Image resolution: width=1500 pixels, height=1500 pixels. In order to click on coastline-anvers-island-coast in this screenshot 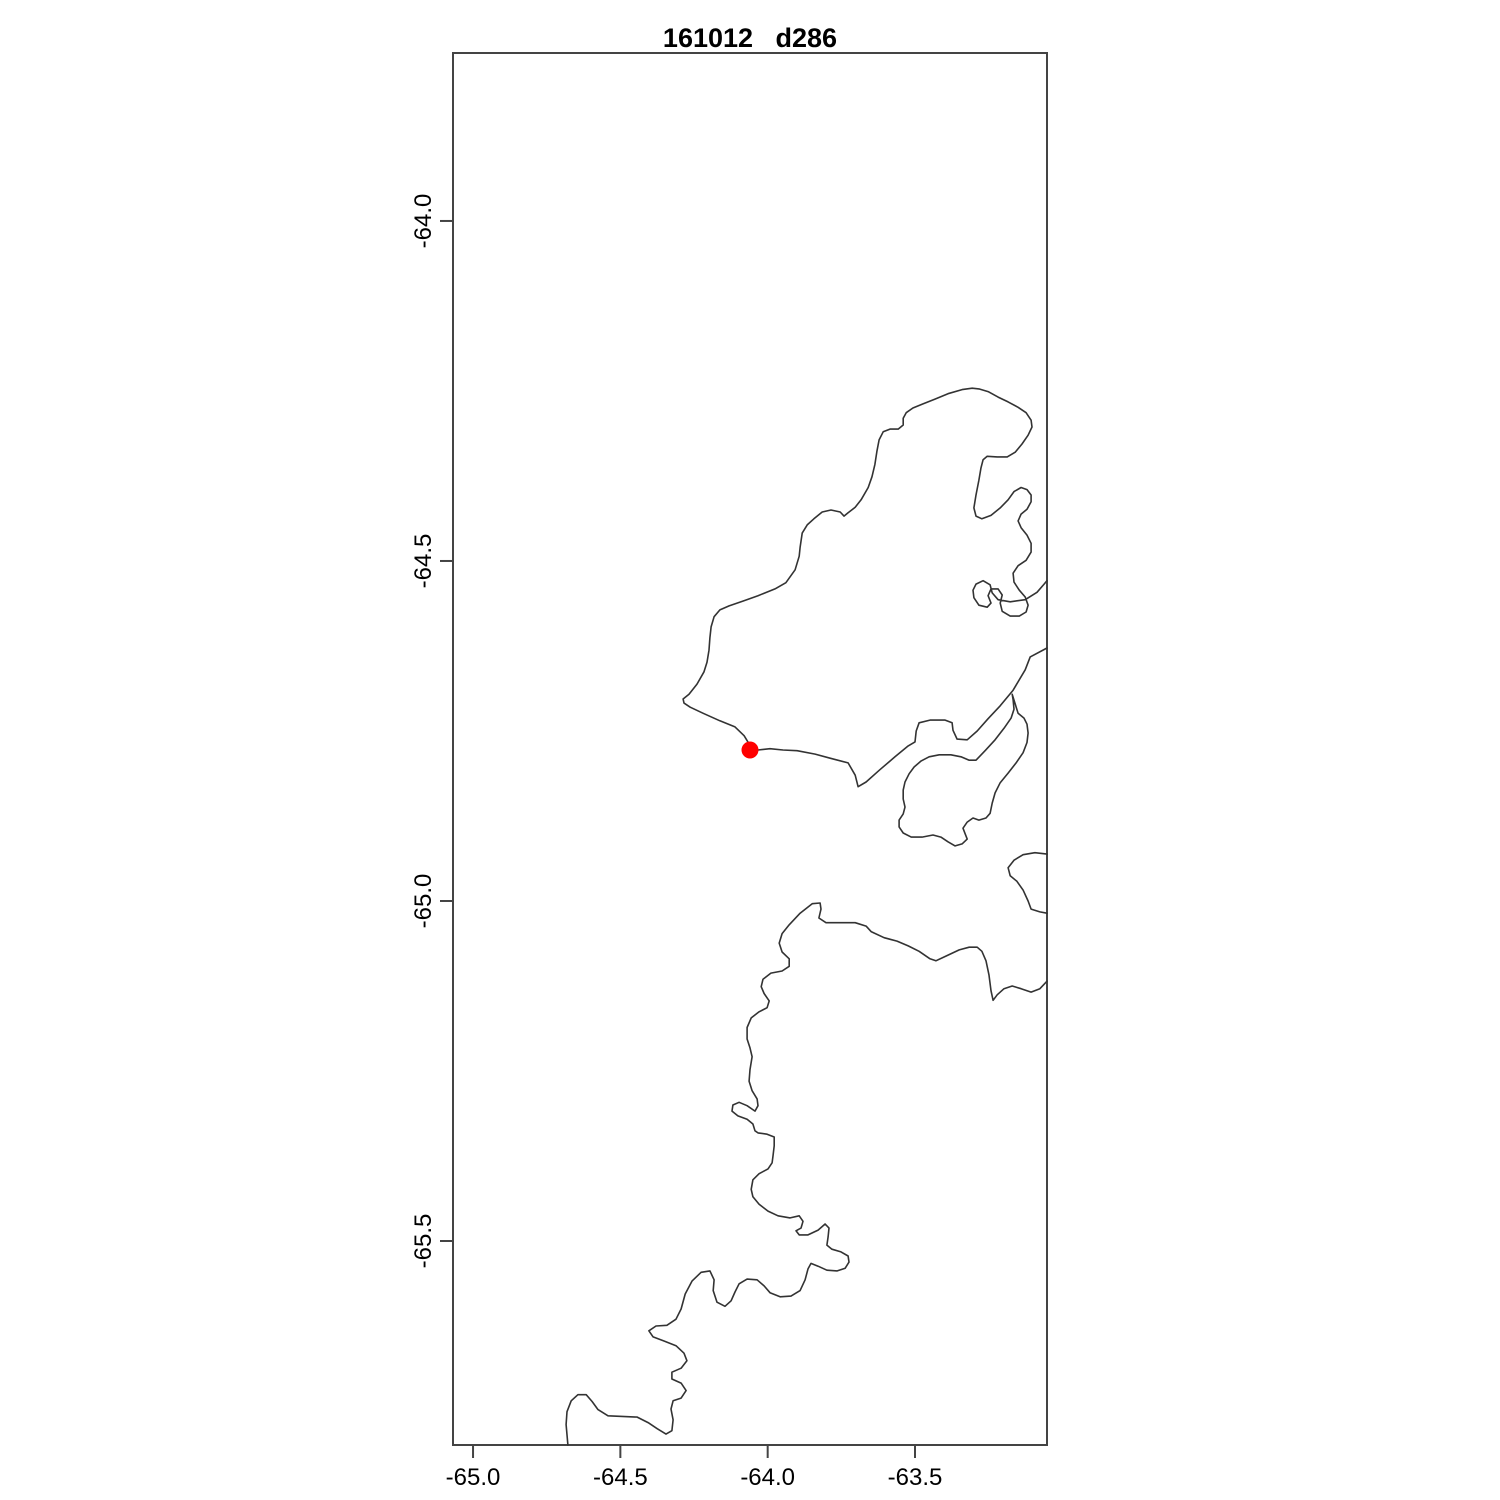, I will do `click(865, 587)`.